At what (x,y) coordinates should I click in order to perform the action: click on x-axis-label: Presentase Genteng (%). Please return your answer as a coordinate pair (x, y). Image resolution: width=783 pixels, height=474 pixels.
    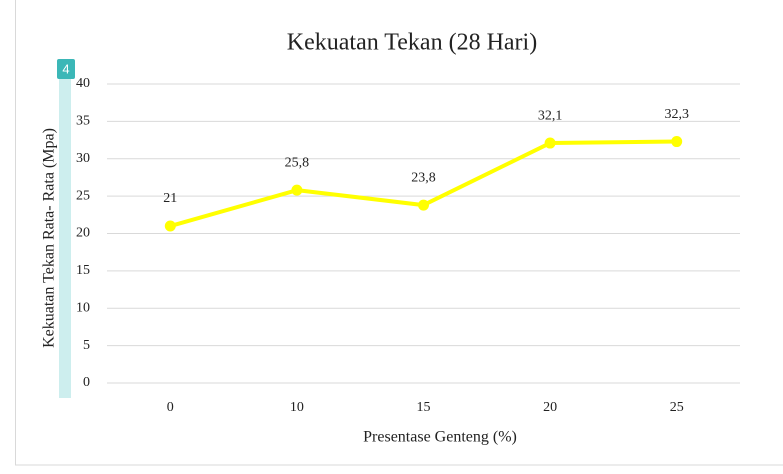
    Looking at the image, I should click on (440, 437).